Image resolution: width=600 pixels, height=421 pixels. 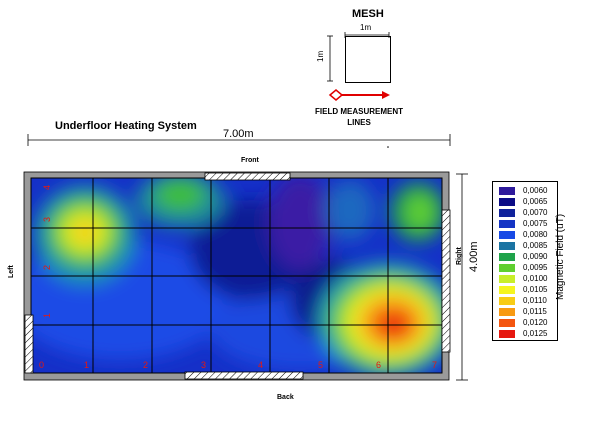 I want to click on left-wall-element, so click(x=29, y=344).